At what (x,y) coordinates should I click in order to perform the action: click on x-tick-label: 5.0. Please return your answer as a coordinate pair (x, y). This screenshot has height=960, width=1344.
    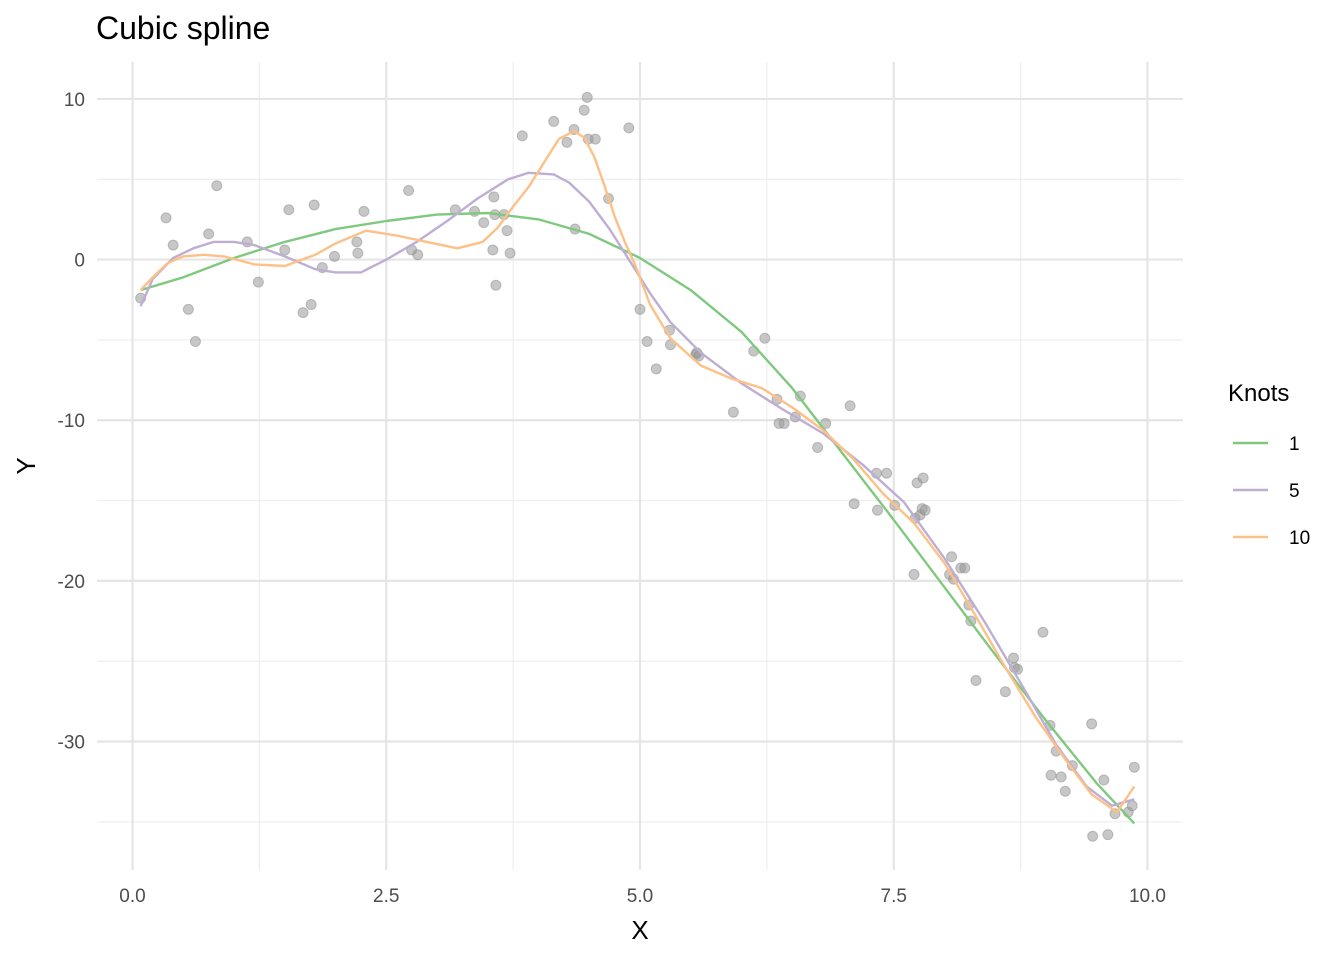
    Looking at the image, I should click on (640, 896).